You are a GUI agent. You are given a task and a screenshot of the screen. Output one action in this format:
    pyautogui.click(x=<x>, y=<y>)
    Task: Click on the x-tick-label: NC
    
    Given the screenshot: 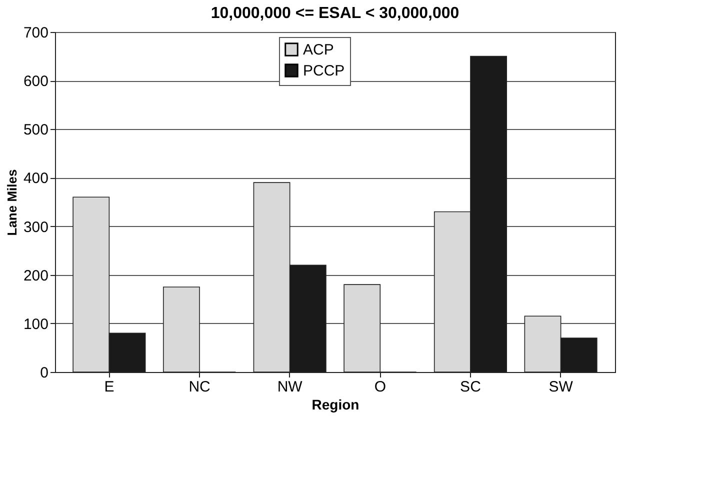 What is the action you would take?
    pyautogui.click(x=199, y=387)
    